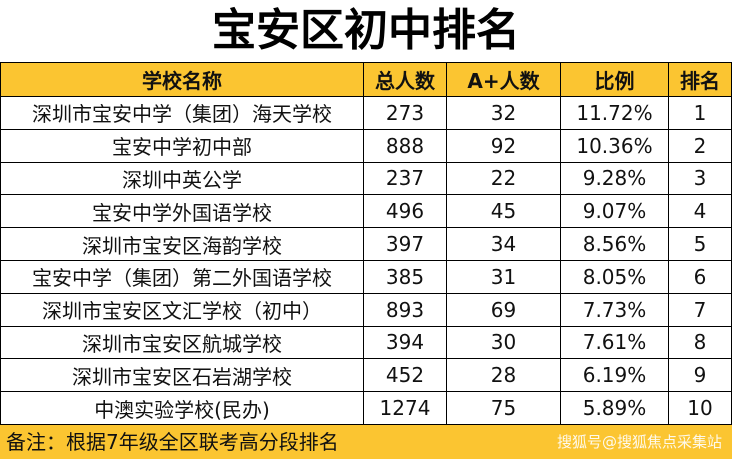  What do you see at coordinates (614, 113) in the screenshot?
I see `table-cell: 11.72%` at bounding box center [614, 113].